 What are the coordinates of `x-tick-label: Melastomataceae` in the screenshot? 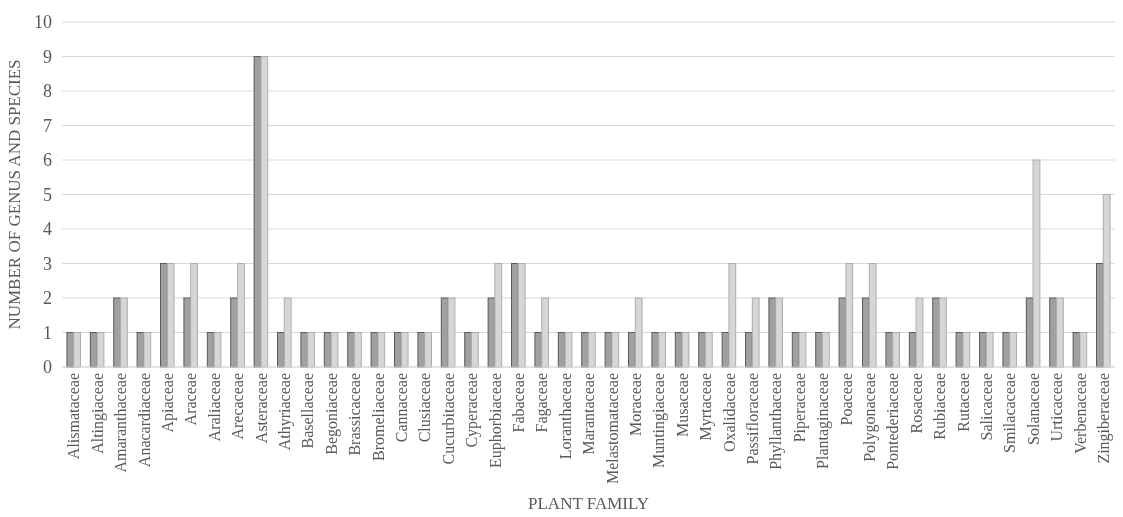 It's located at (612, 429).